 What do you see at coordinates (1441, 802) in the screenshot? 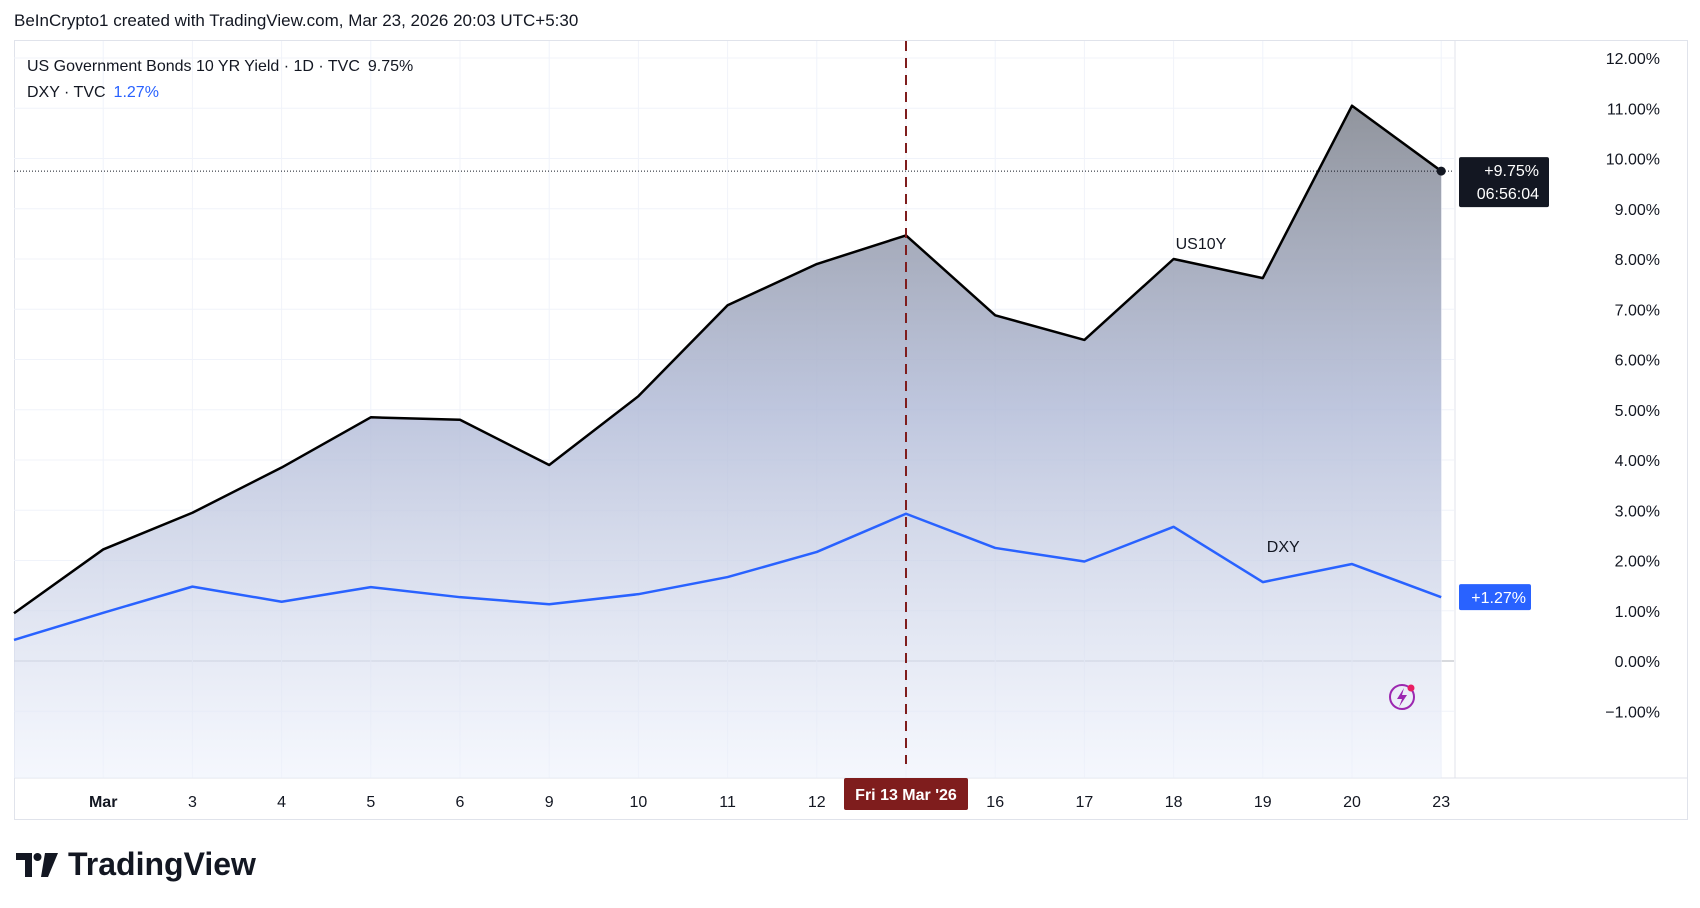
I see `x-tick-label: 23` at bounding box center [1441, 802].